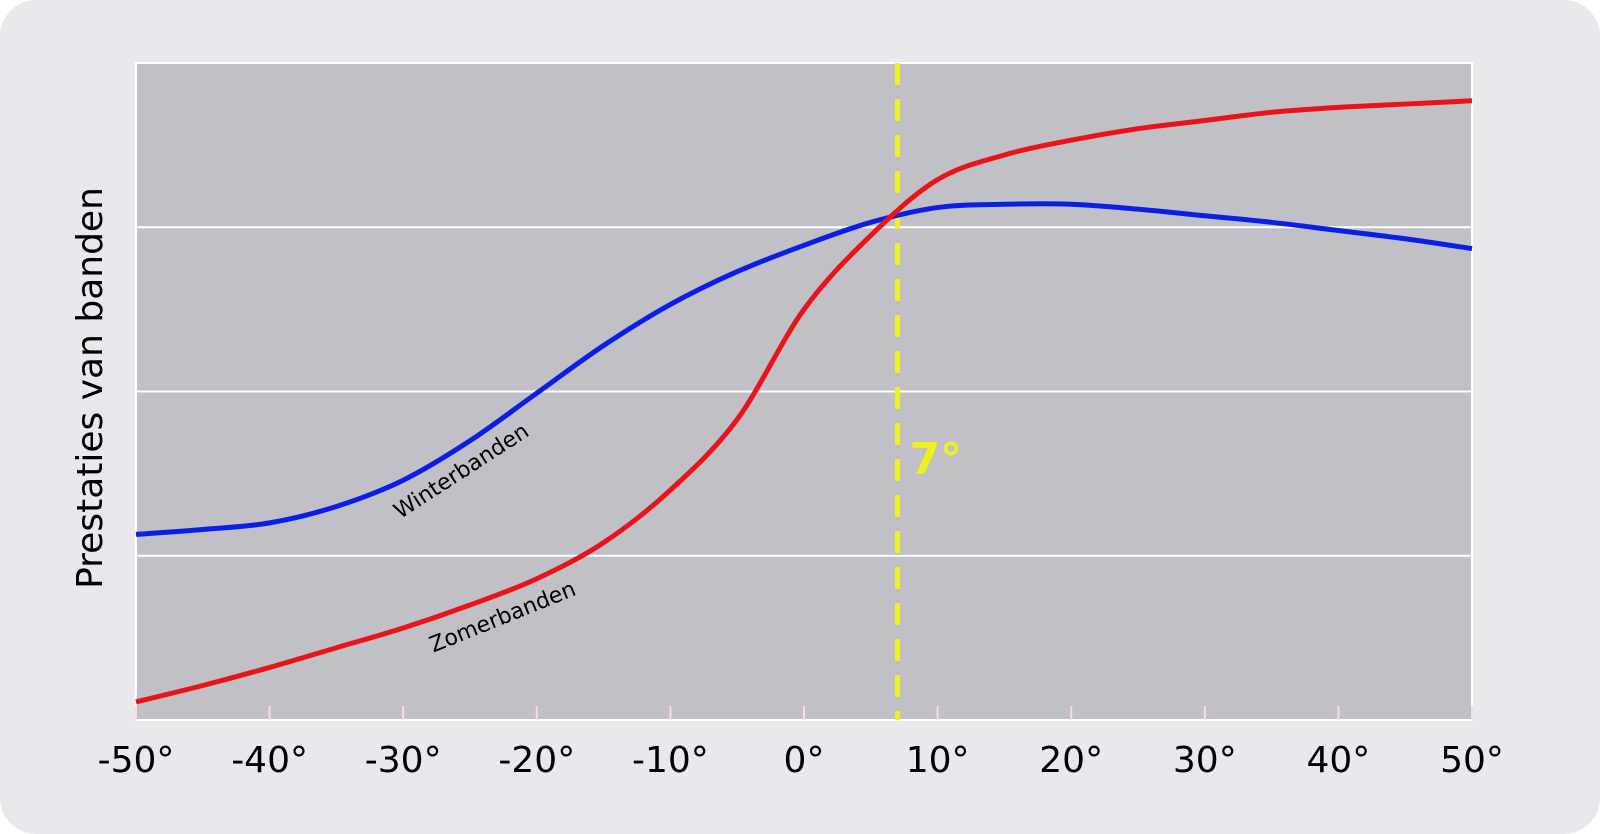 The width and height of the screenshot is (1600, 834). What do you see at coordinates (1338, 760) in the screenshot?
I see `x-tick-label: 40°` at bounding box center [1338, 760].